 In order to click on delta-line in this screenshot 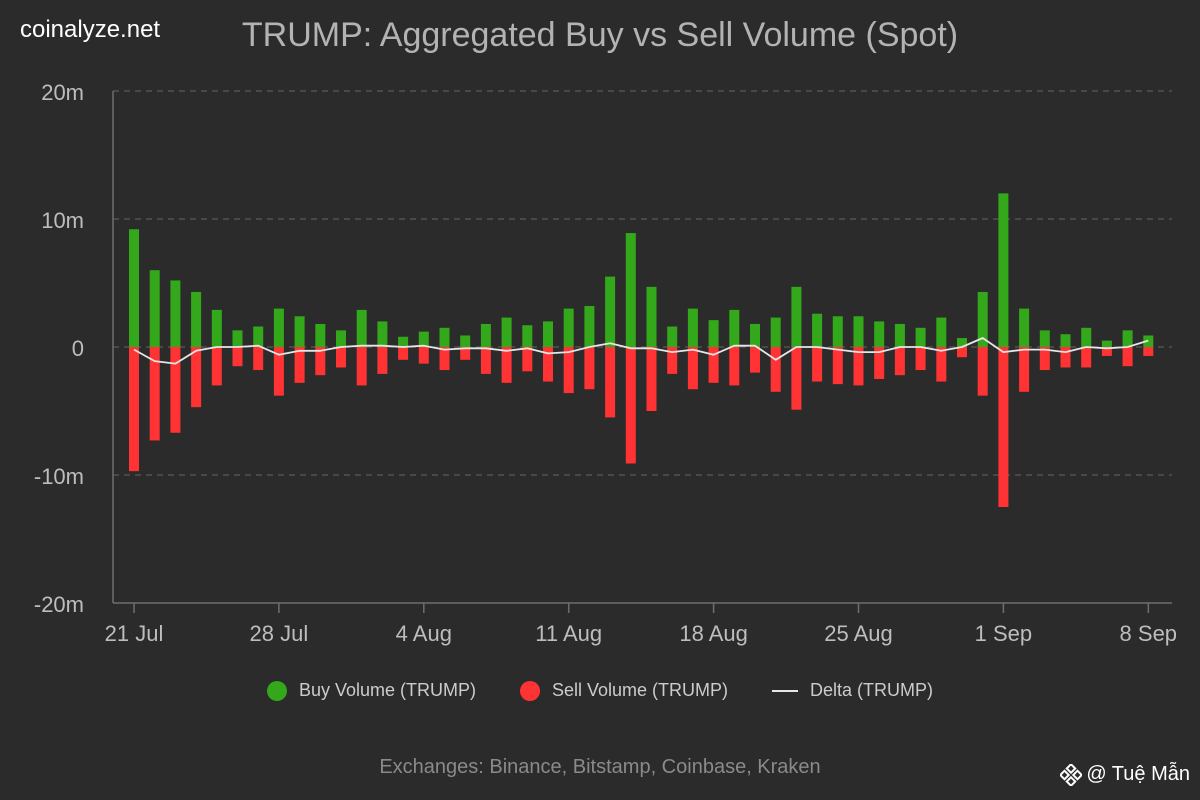, I will do `click(641, 351)`.